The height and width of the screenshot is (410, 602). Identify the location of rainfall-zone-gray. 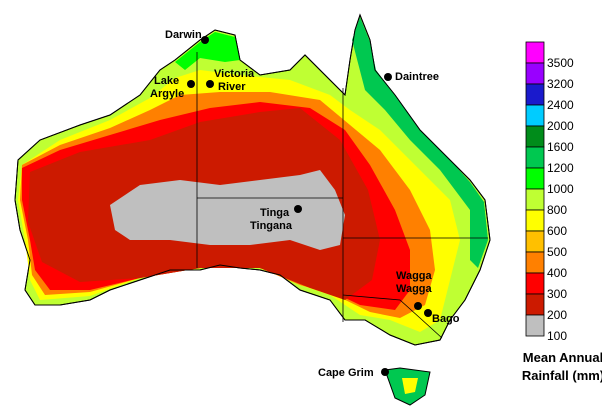
(227, 210).